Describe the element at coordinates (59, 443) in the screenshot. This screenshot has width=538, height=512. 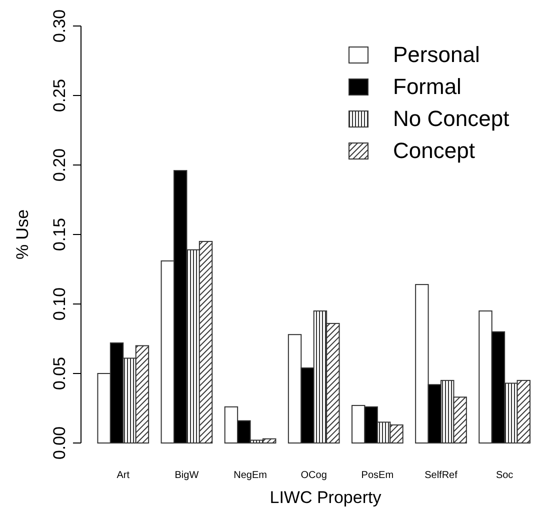
I see `y-tick-label: 0.00` at that location.